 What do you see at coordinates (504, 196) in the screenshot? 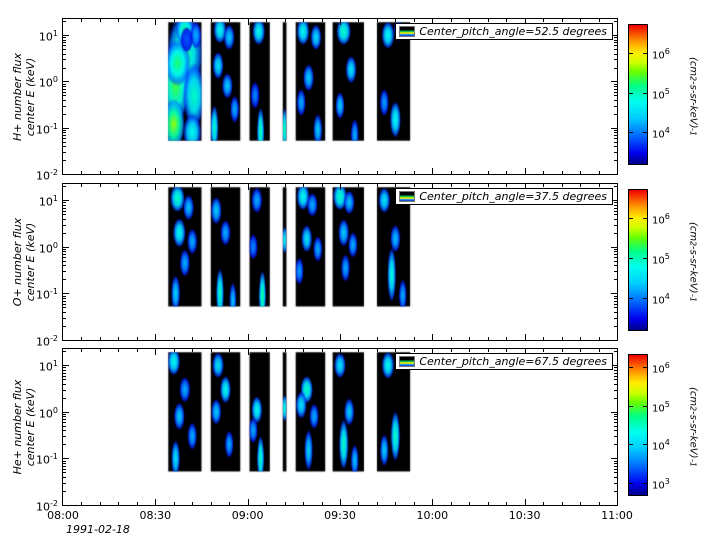
I see `legend: Center_pitch_angle=37.5 degrees` at bounding box center [504, 196].